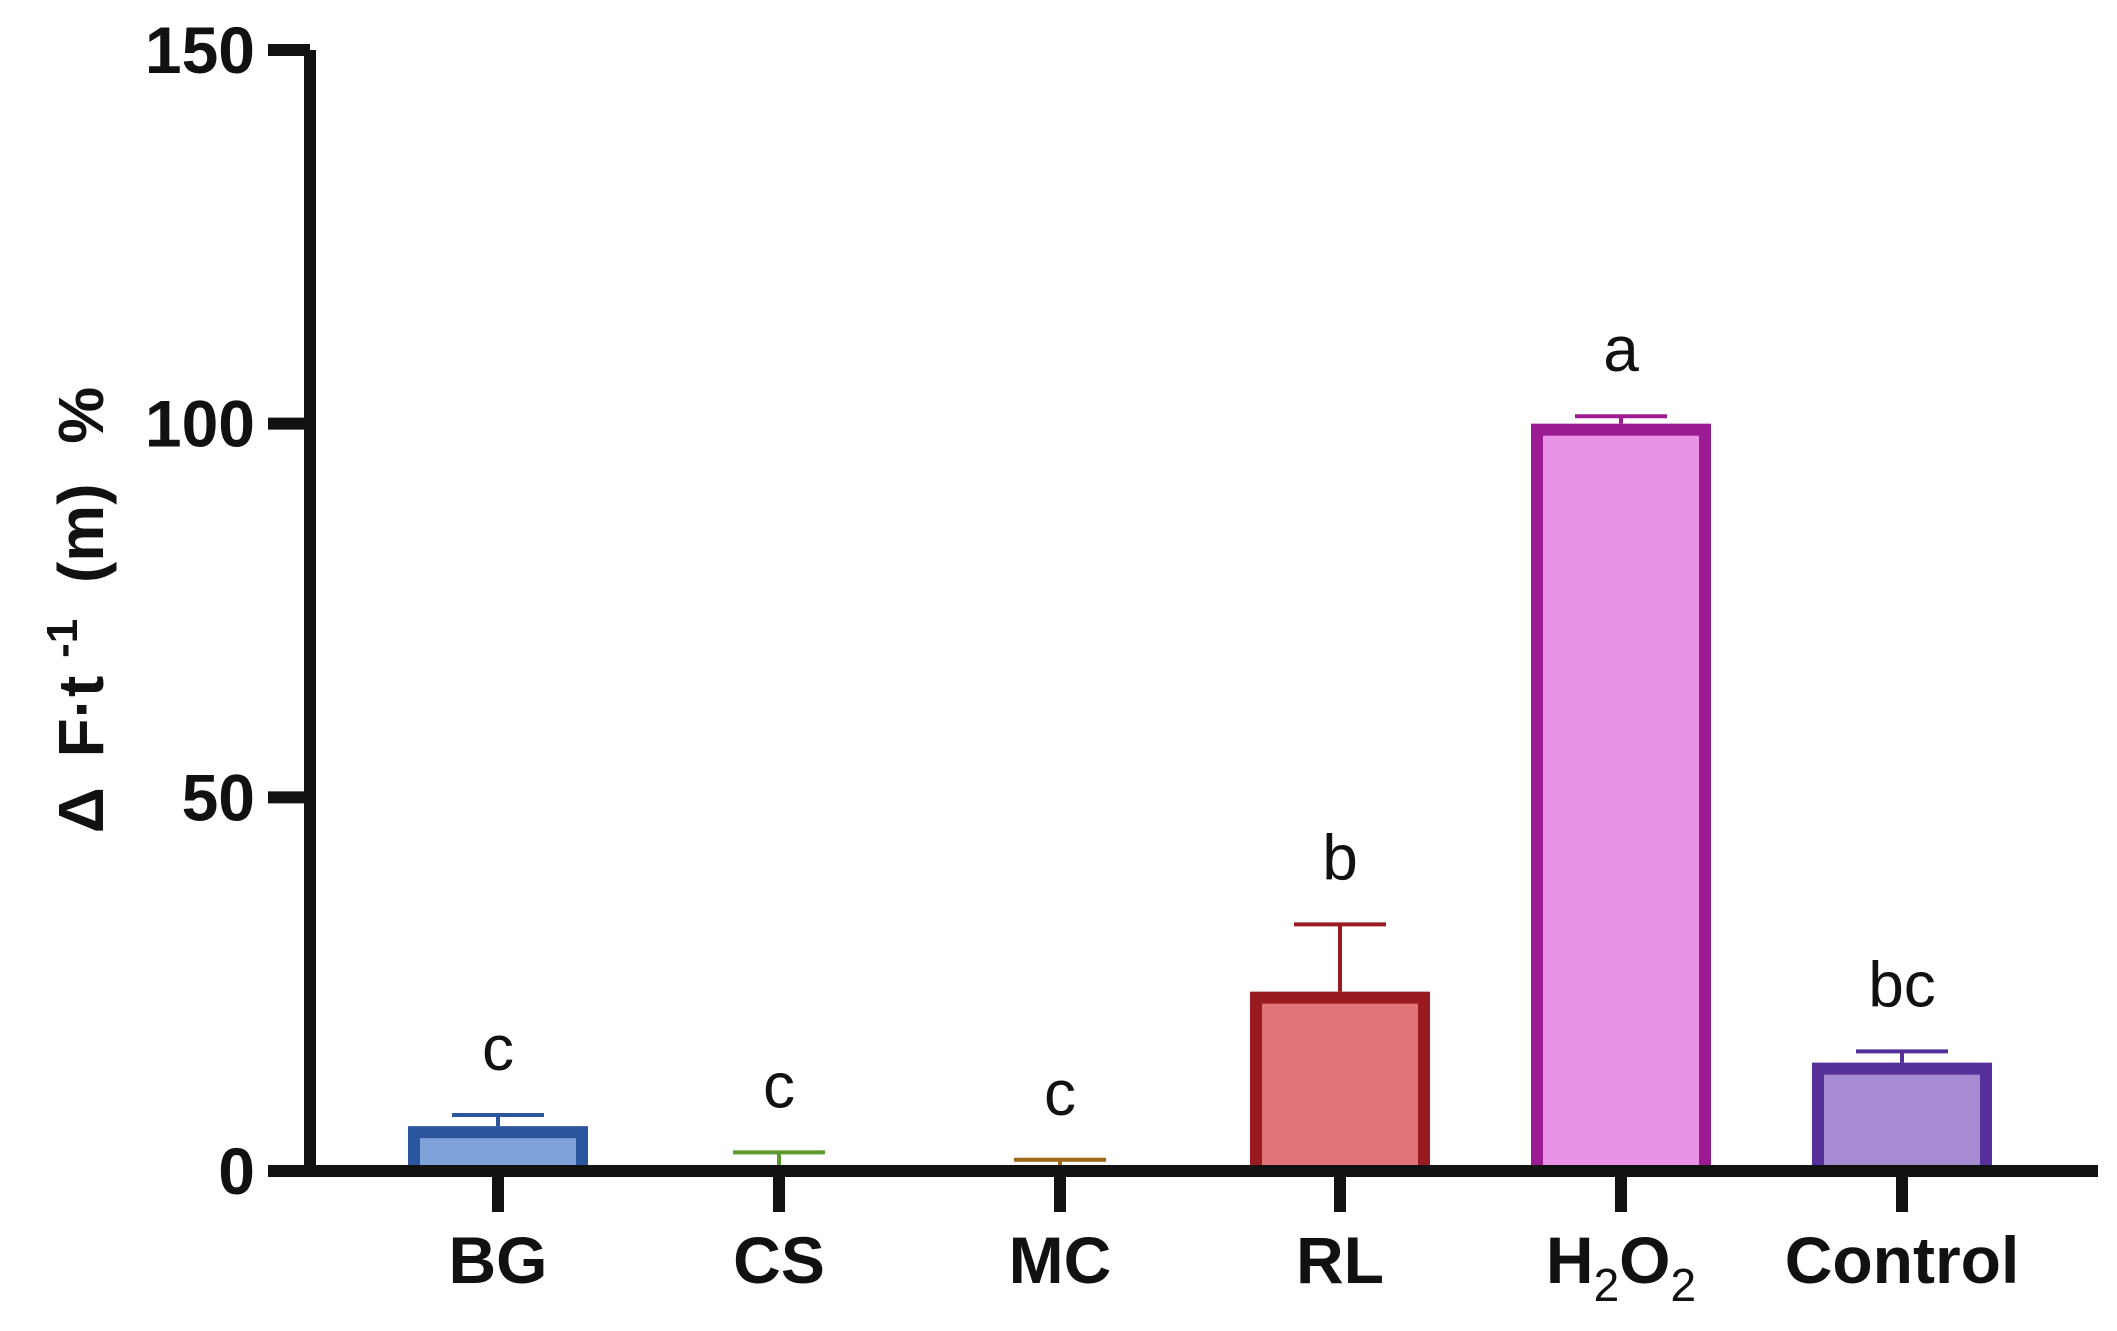 Image resolution: width=2117 pixels, height=1331 pixels. I want to click on y-tick-label: 150, so click(200, 50).